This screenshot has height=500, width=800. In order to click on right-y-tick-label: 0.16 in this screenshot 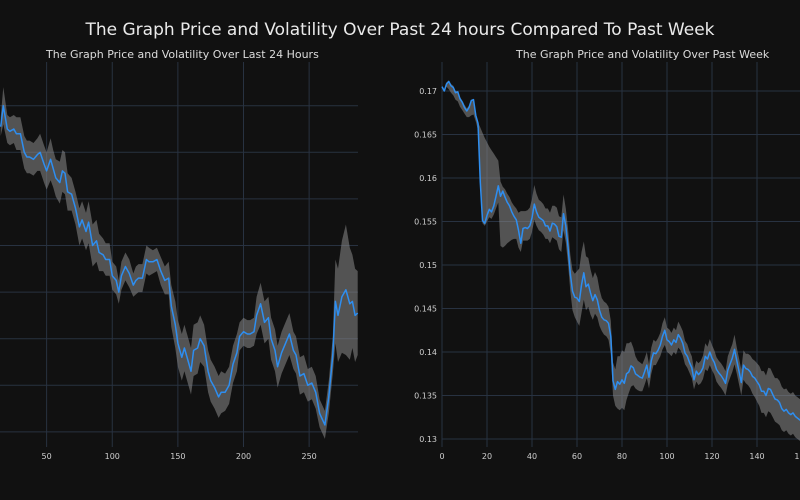, I will do `click(428, 178)`.